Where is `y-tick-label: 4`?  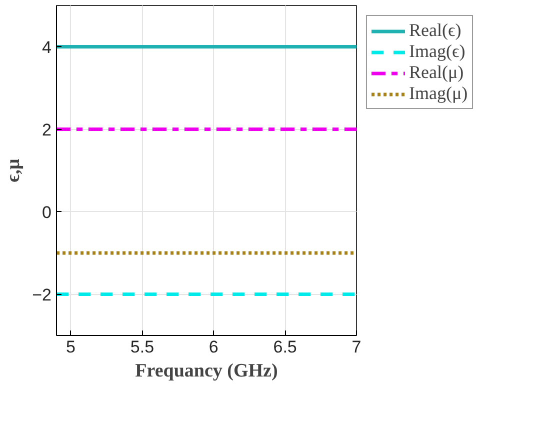
y-tick-label: 4 is located at coordinates (47, 47).